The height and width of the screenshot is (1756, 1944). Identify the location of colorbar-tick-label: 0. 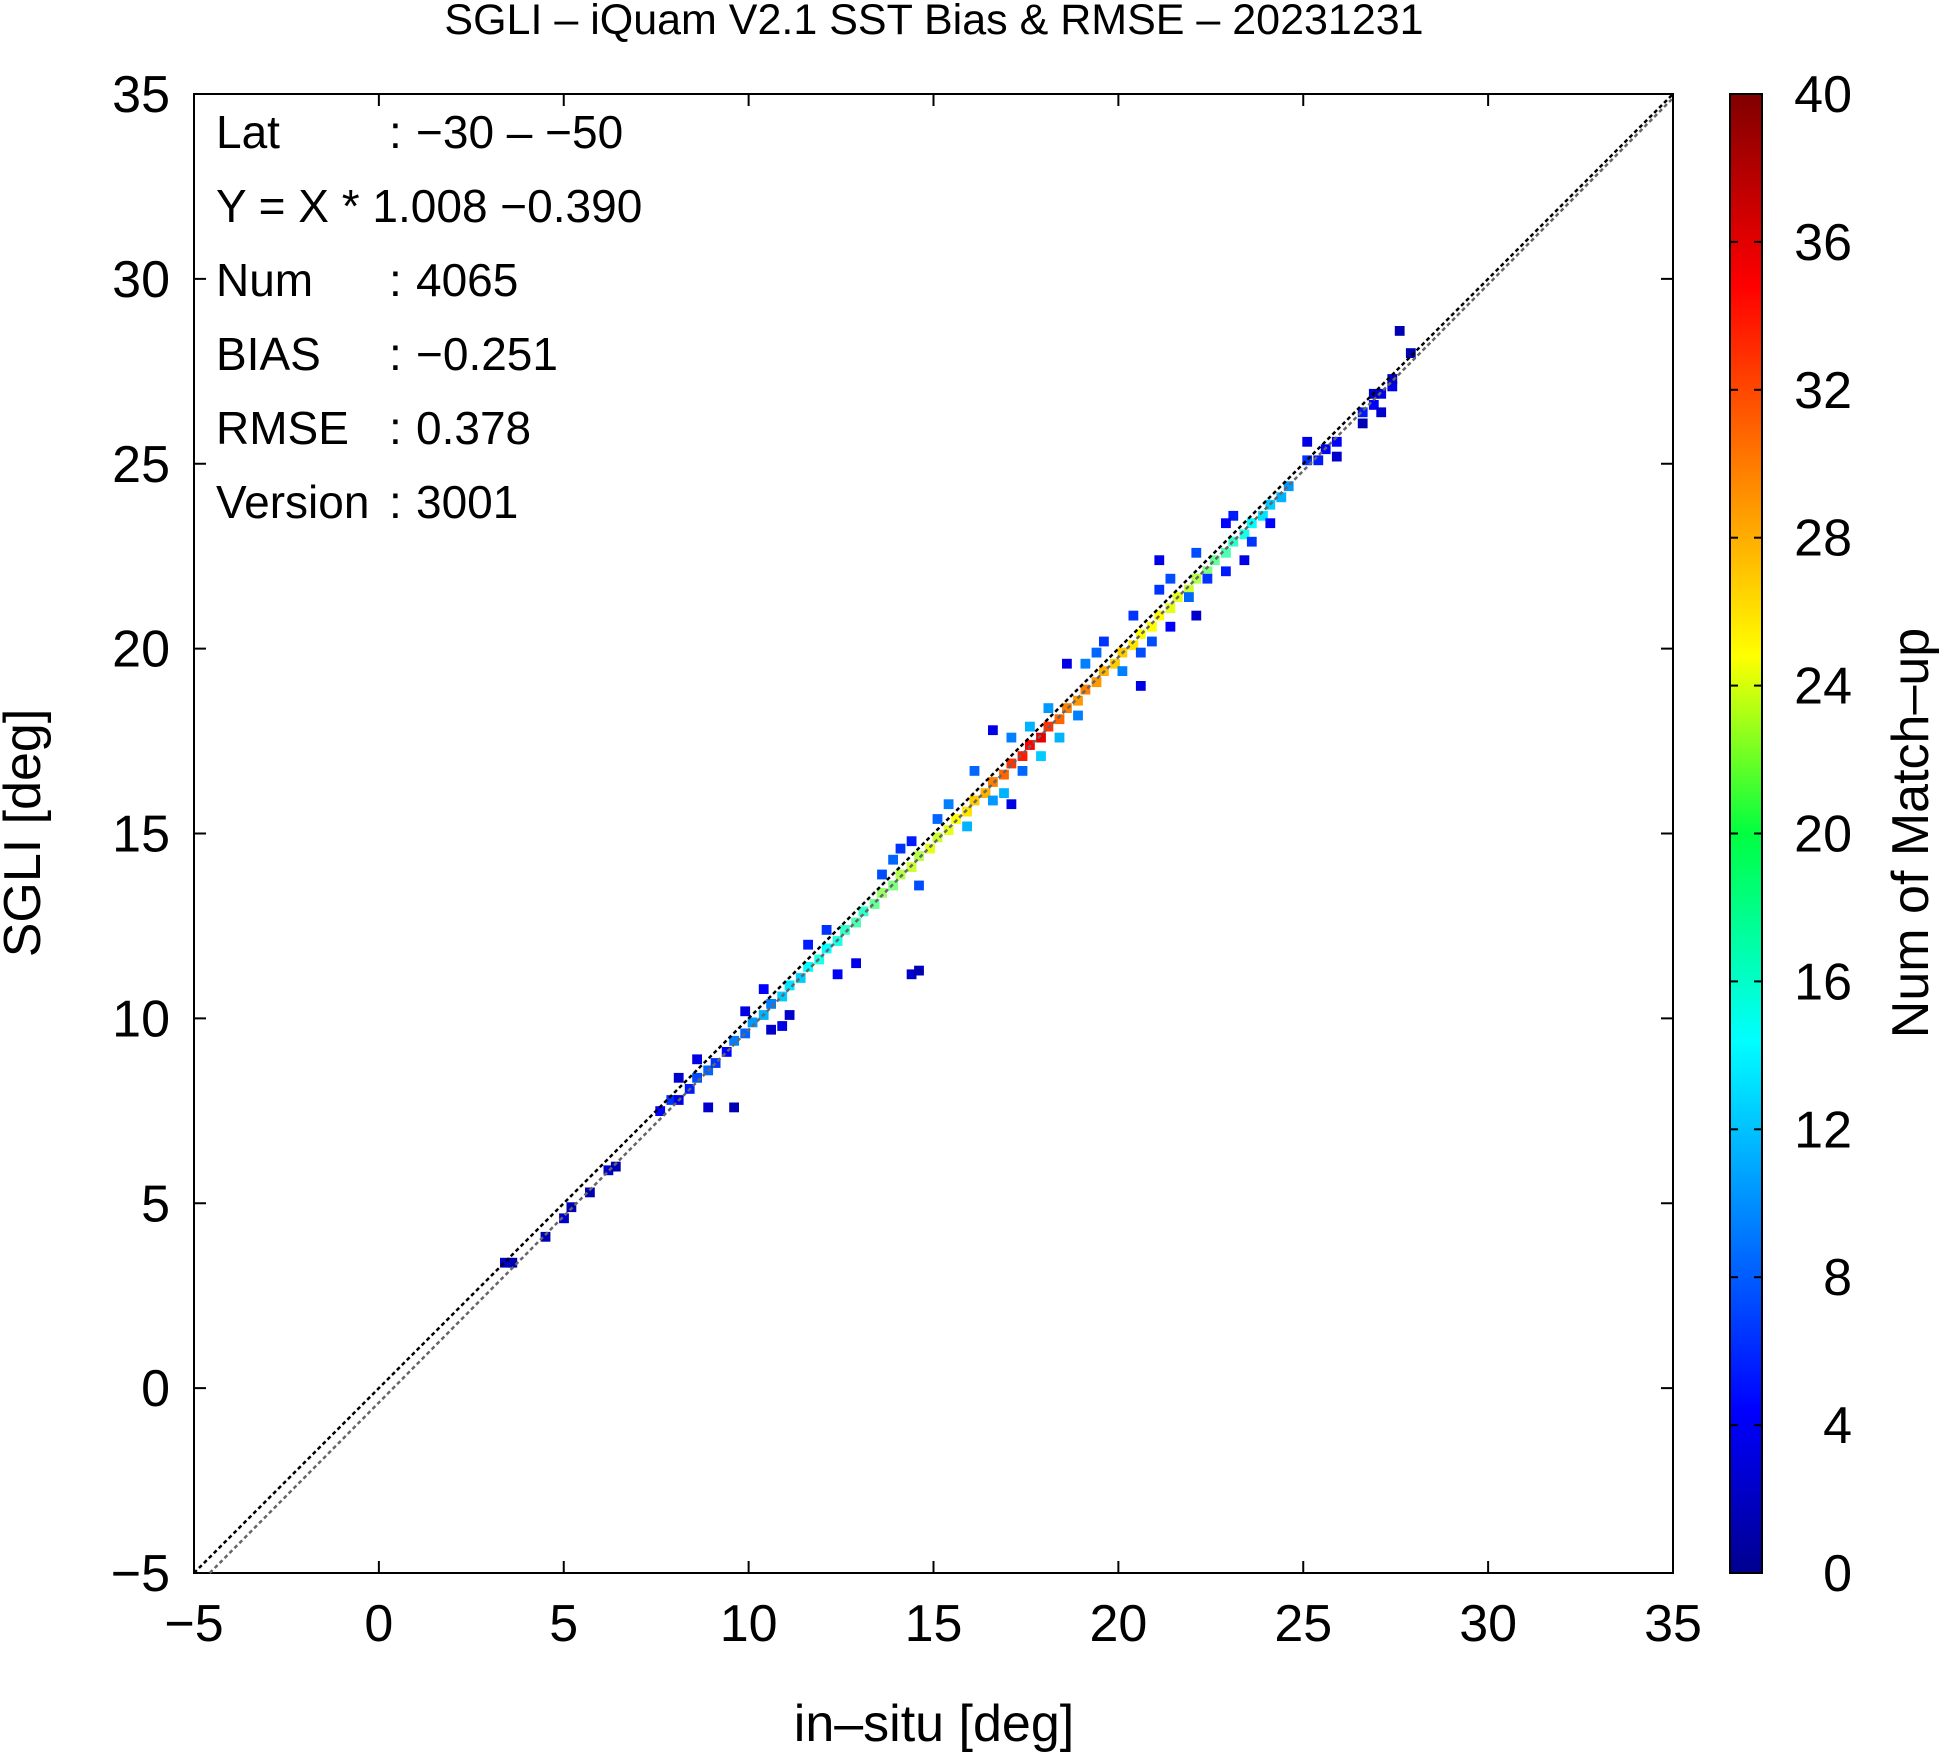
(1837, 1574).